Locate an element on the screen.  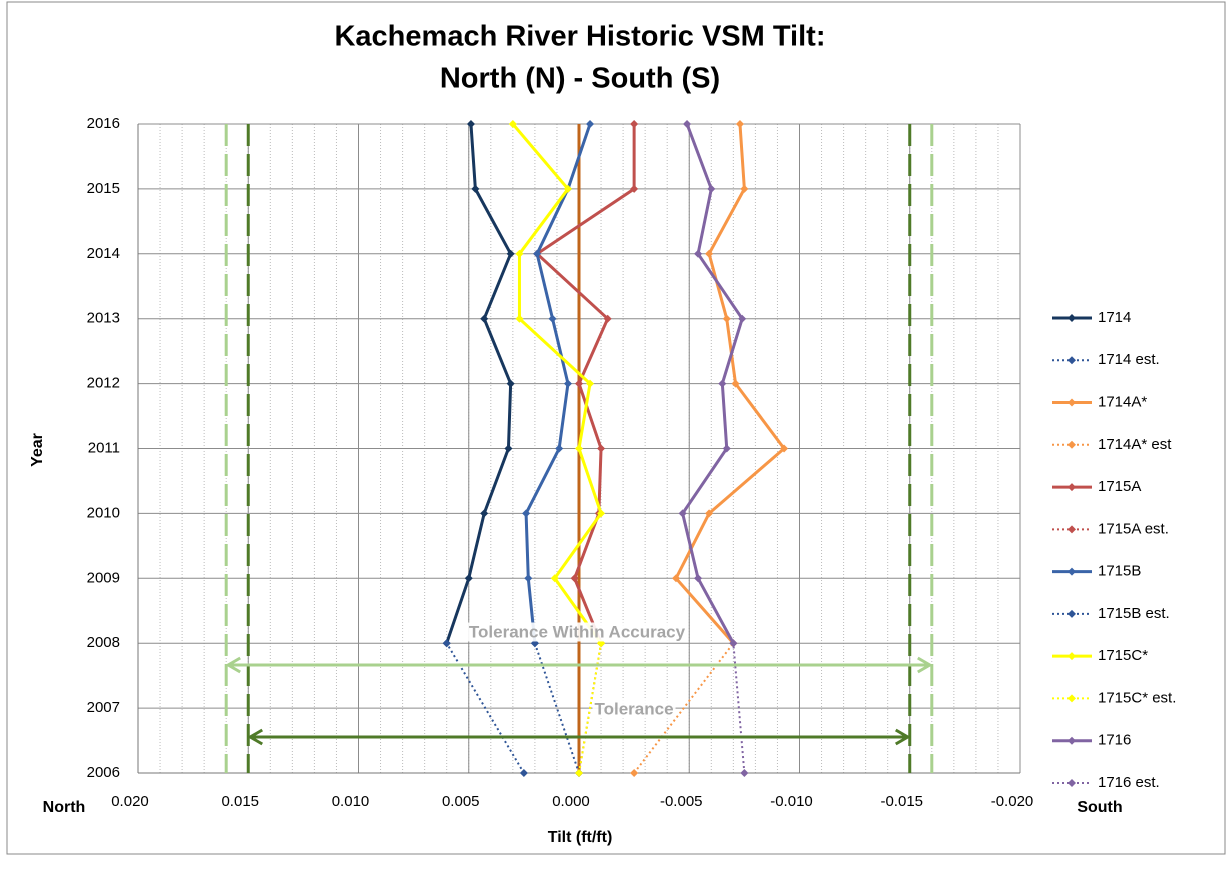
legend-label: 1715B is located at coordinates (1119, 571).